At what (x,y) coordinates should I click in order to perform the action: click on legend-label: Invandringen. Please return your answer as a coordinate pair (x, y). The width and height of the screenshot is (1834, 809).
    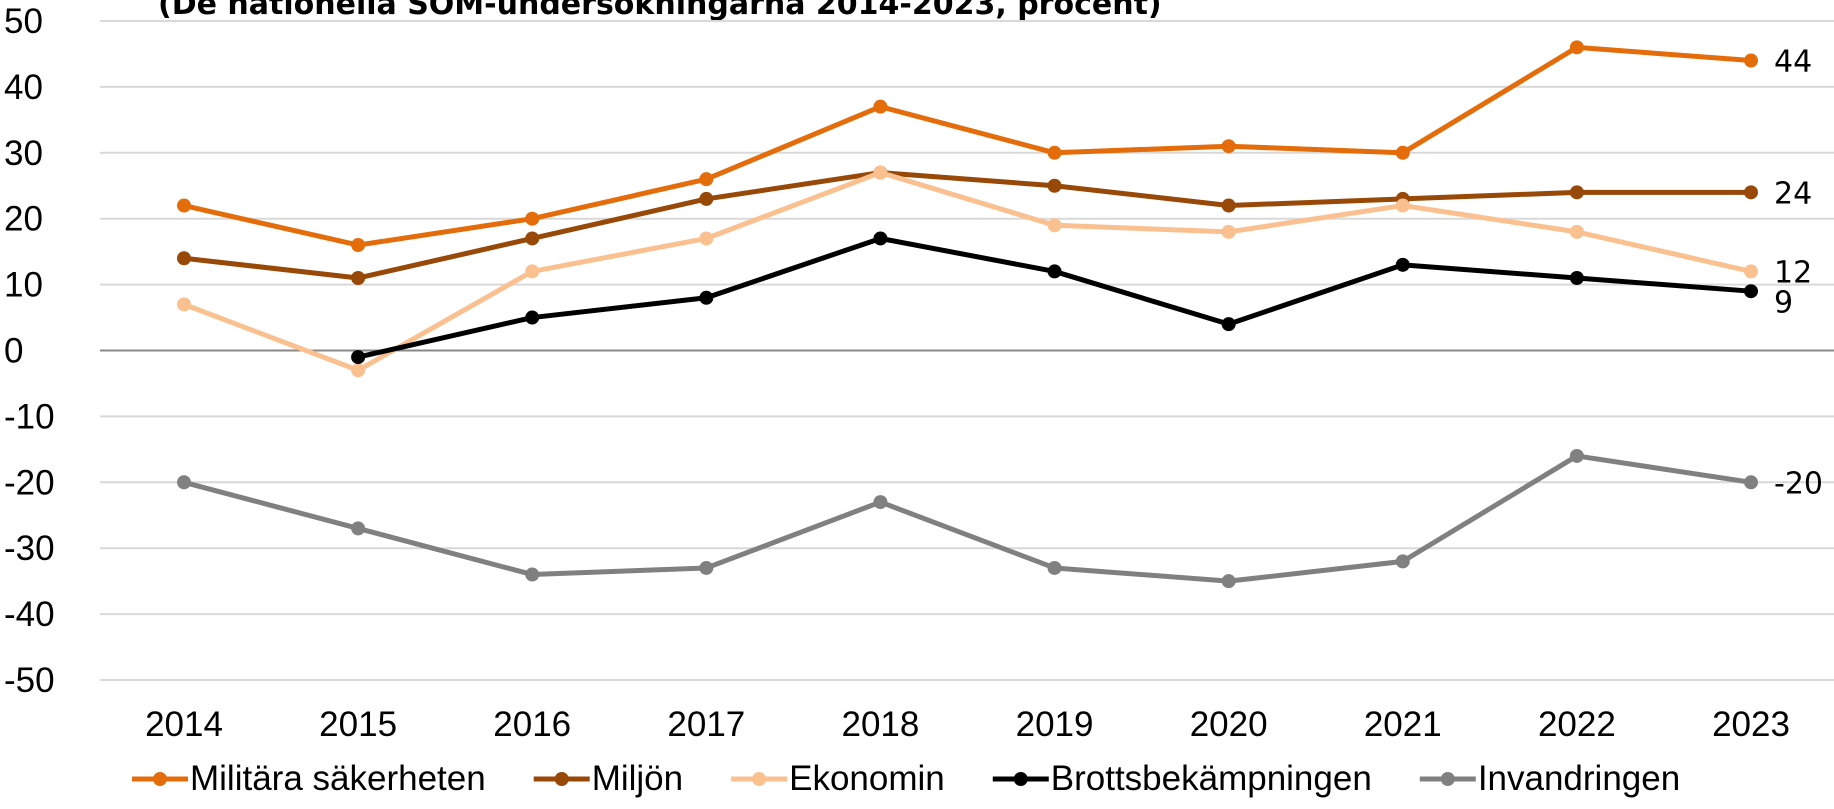
    Looking at the image, I should click on (1579, 778).